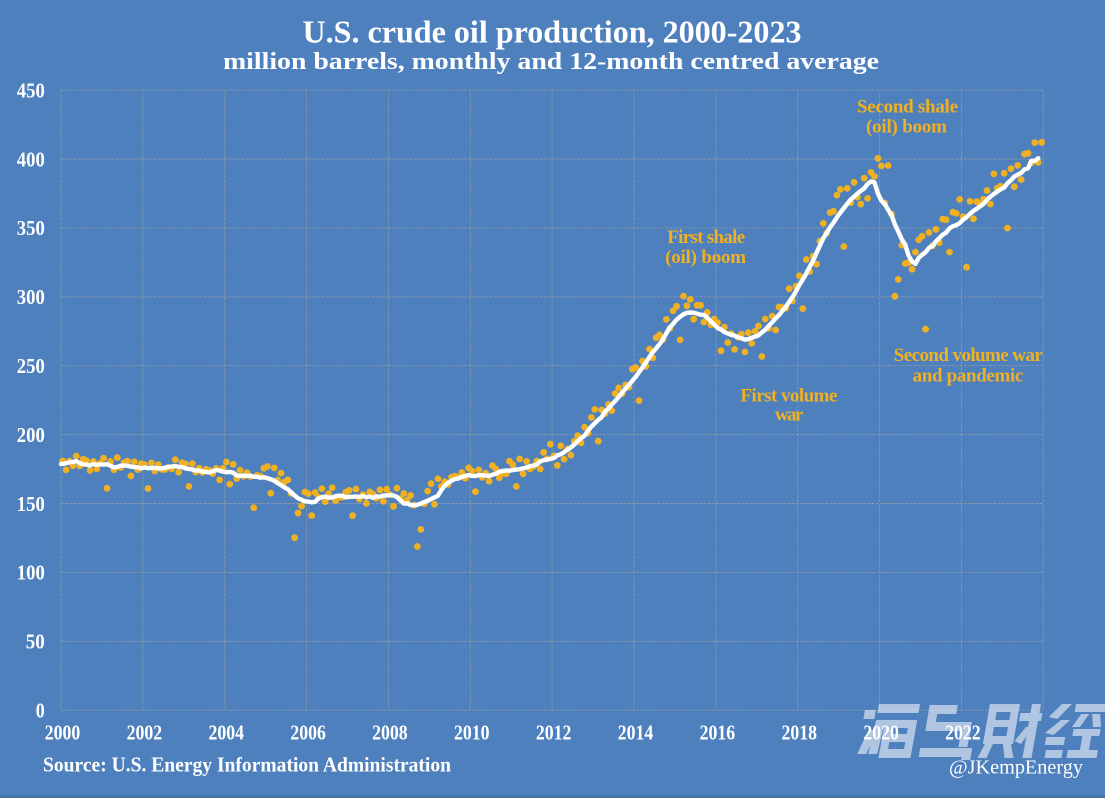 This screenshot has width=1105, height=798. Describe the element at coordinates (799, 732) in the screenshot. I see `svg-text: 2018` at that location.